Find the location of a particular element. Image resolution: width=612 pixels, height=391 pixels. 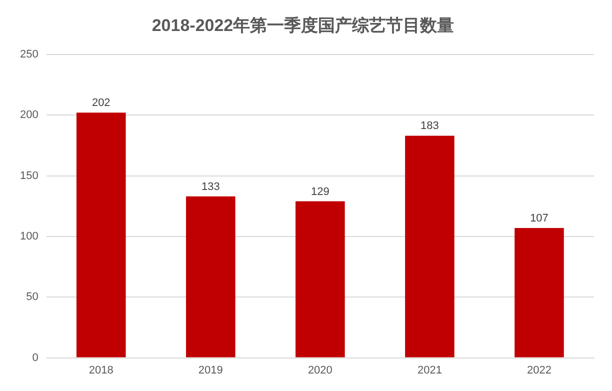

data-label: 129 is located at coordinates (320, 192).